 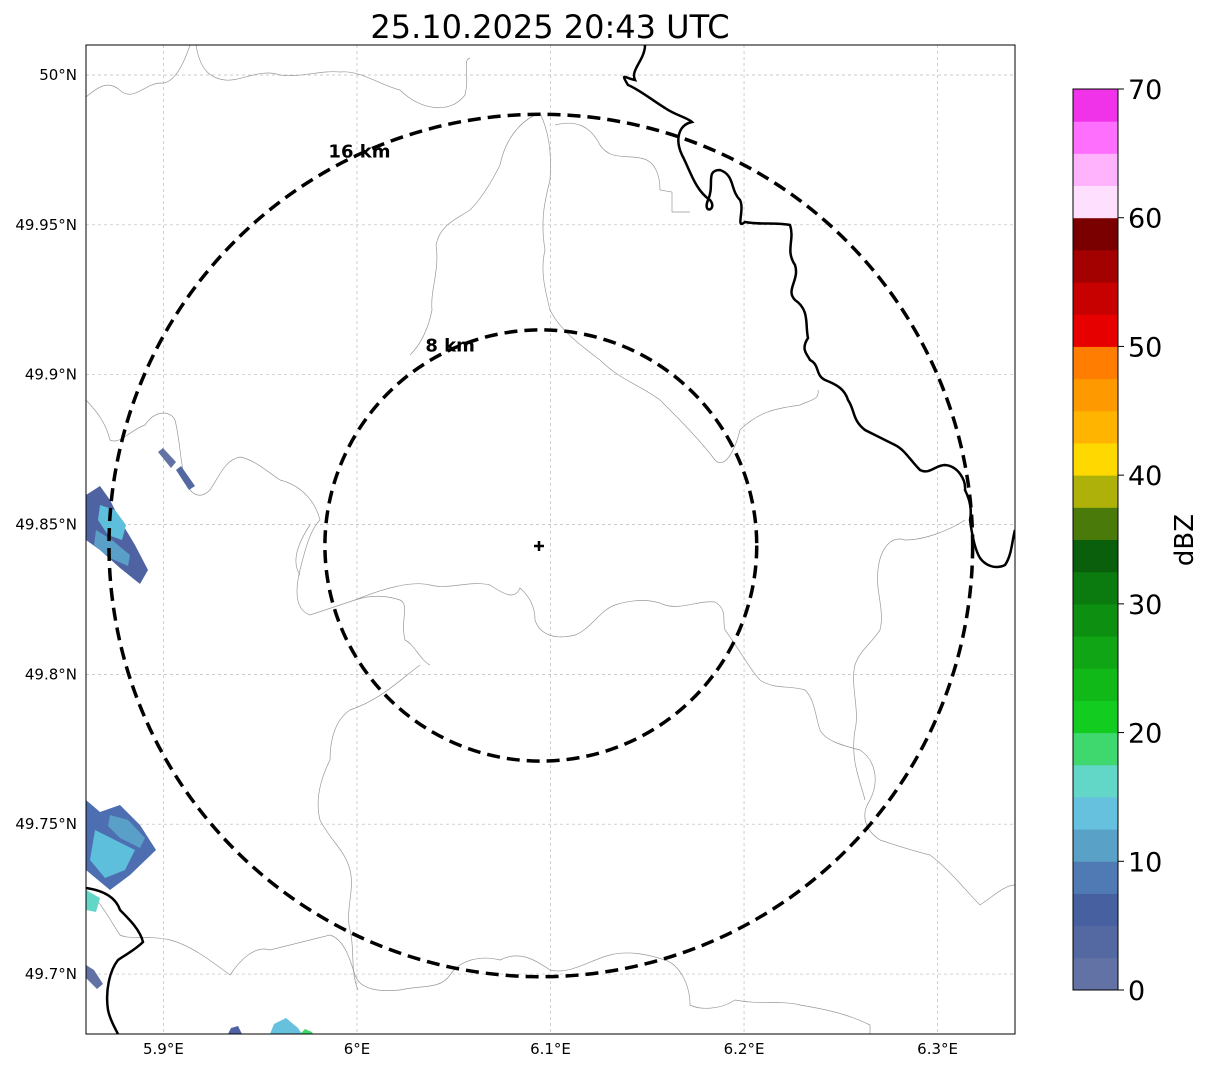 I want to click on lat-tick-label: 49.7°N, so click(x=51, y=974).